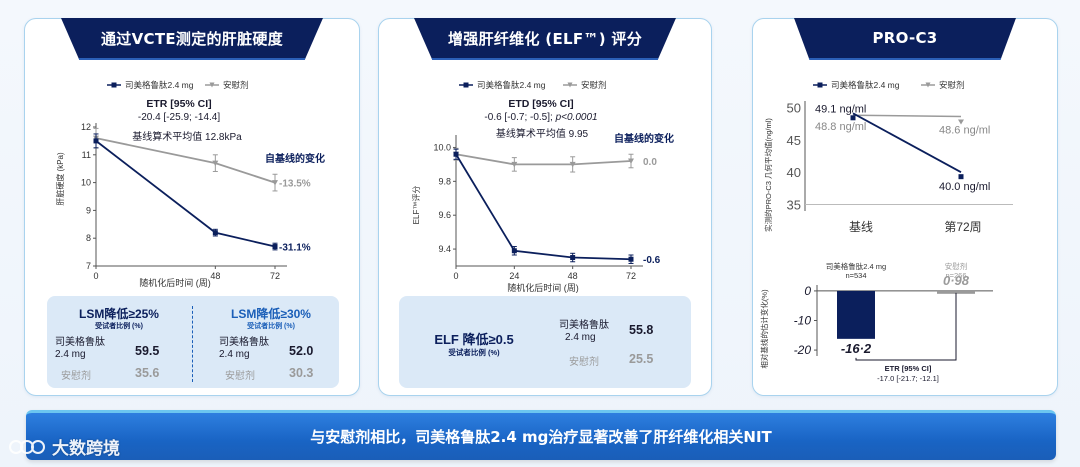  Describe the element at coordinates (962, 227) in the screenshot. I see `proc3-xtick-week72: 第72周` at that location.